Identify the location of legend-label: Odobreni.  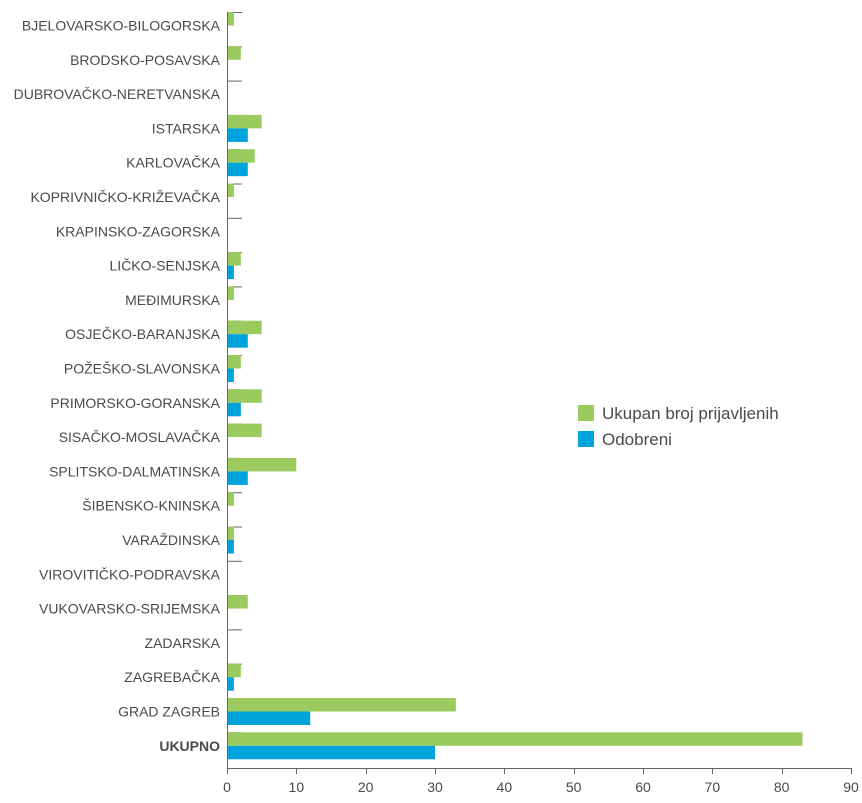
(637, 439).